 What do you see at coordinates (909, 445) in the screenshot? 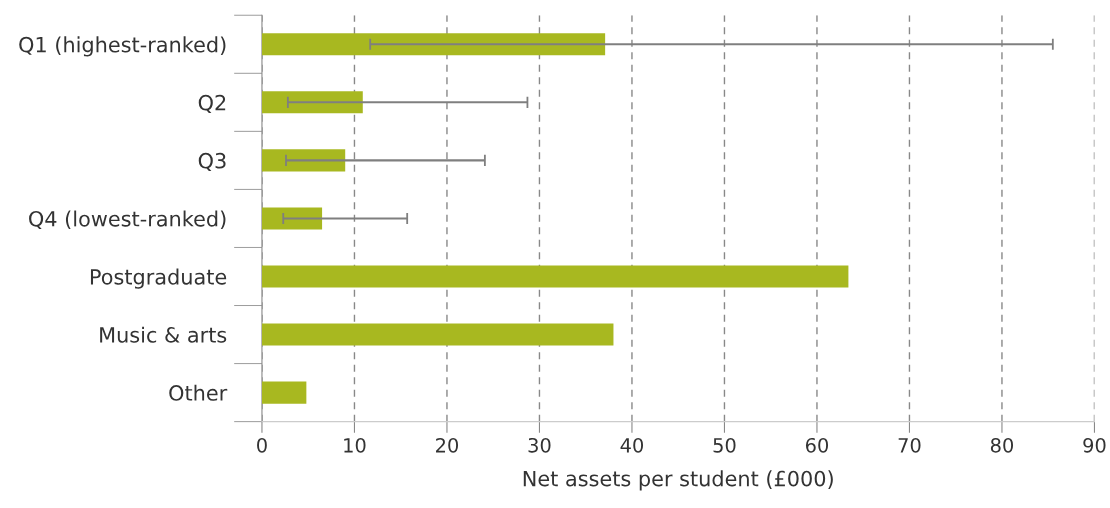
I see `x-tick-label: 70` at bounding box center [909, 445].